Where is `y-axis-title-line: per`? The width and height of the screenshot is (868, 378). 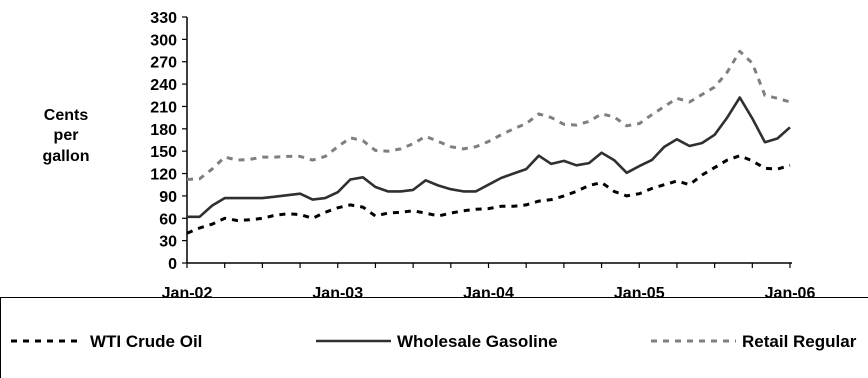 y-axis-title-line: per is located at coordinates (66, 136).